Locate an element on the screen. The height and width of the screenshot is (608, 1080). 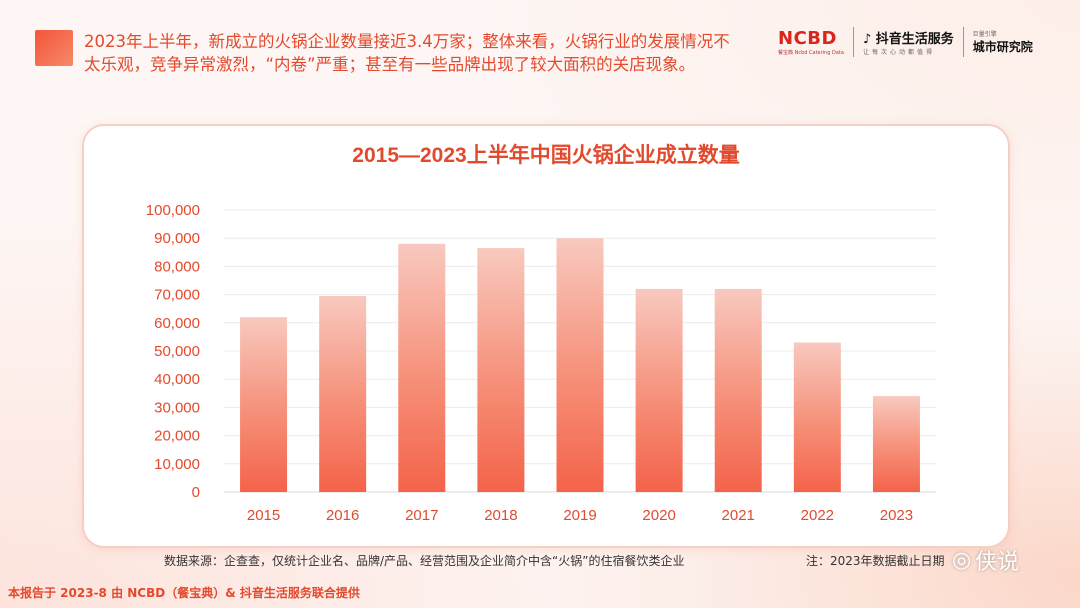
douyin-logo-text: 抖音生活服务 is located at coordinates (914, 39).